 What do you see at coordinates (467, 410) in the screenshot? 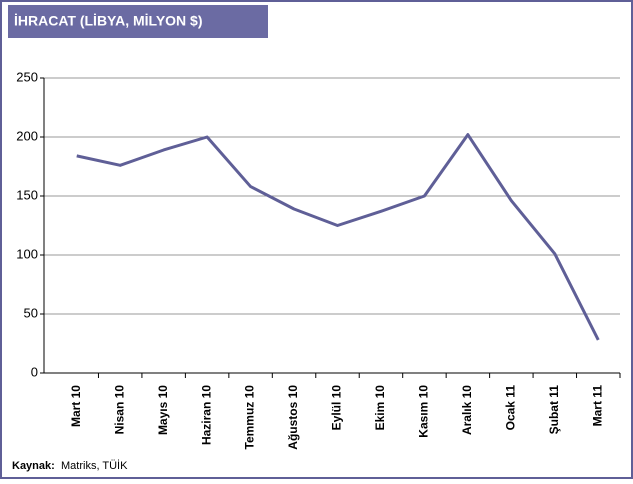
I see `x-tick-label: Aralık 10` at bounding box center [467, 410].